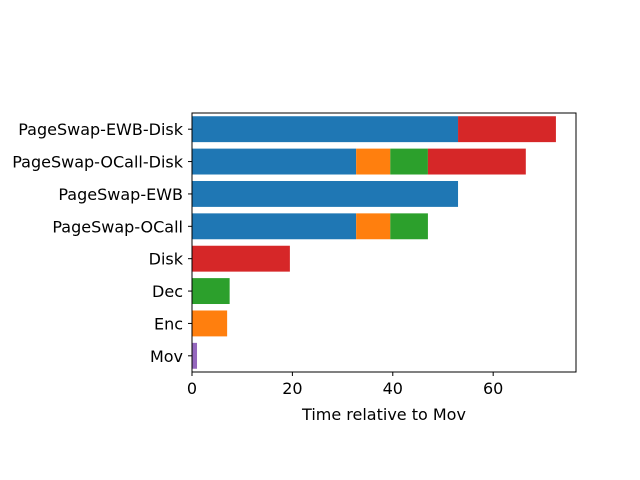 This screenshot has width=640, height=480. I want to click on category-label-mov: Mov, so click(166, 356).